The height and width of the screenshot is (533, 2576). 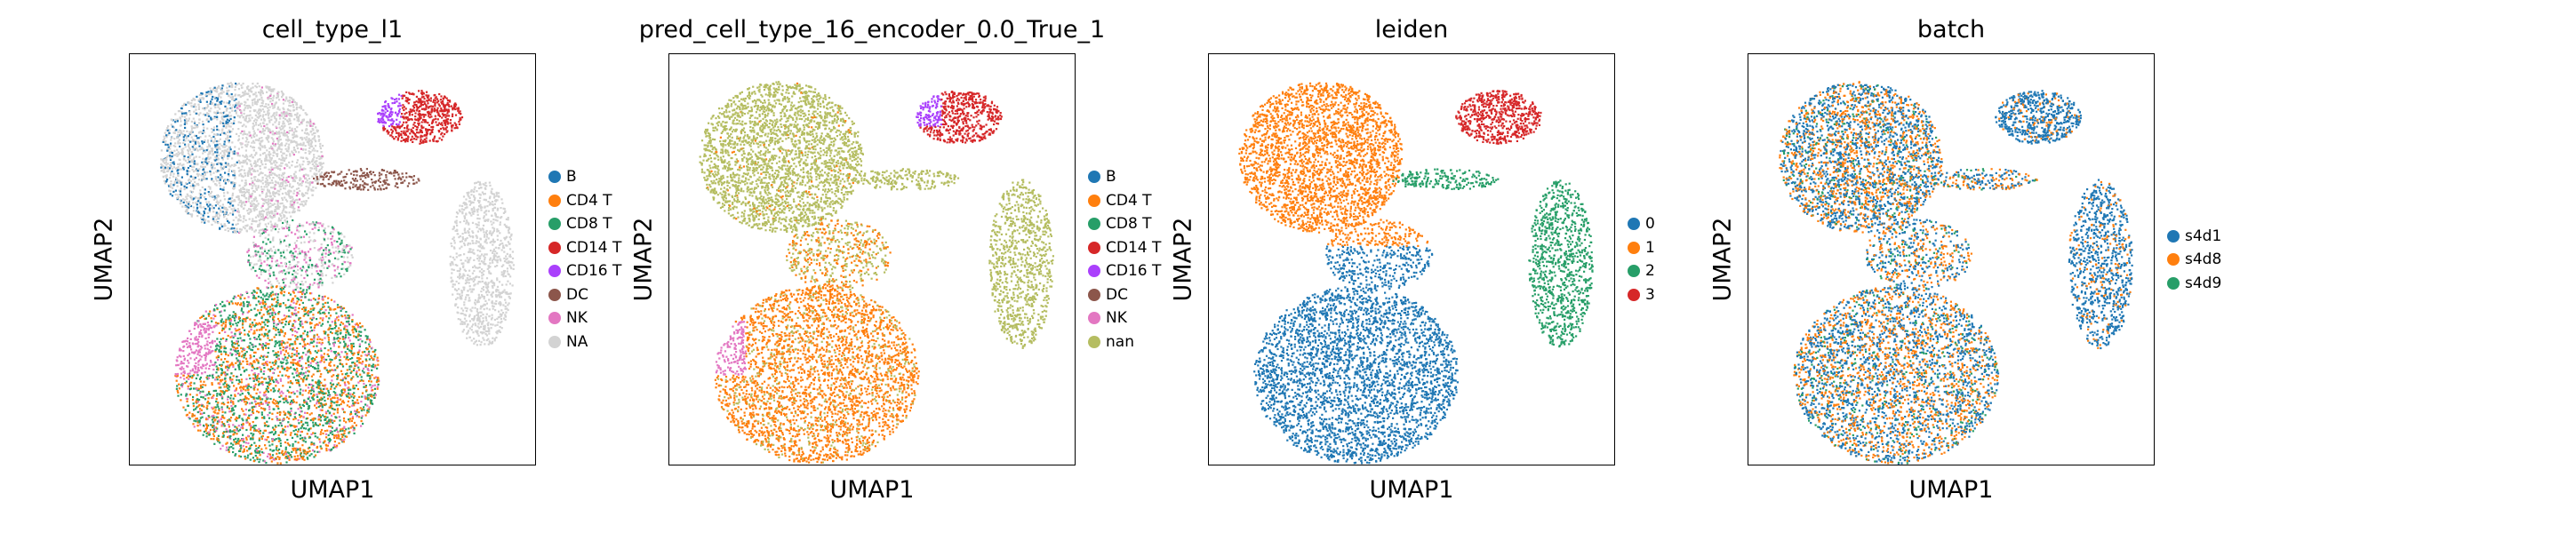 I want to click on legend: 0 1 2 3, so click(x=1641, y=259).